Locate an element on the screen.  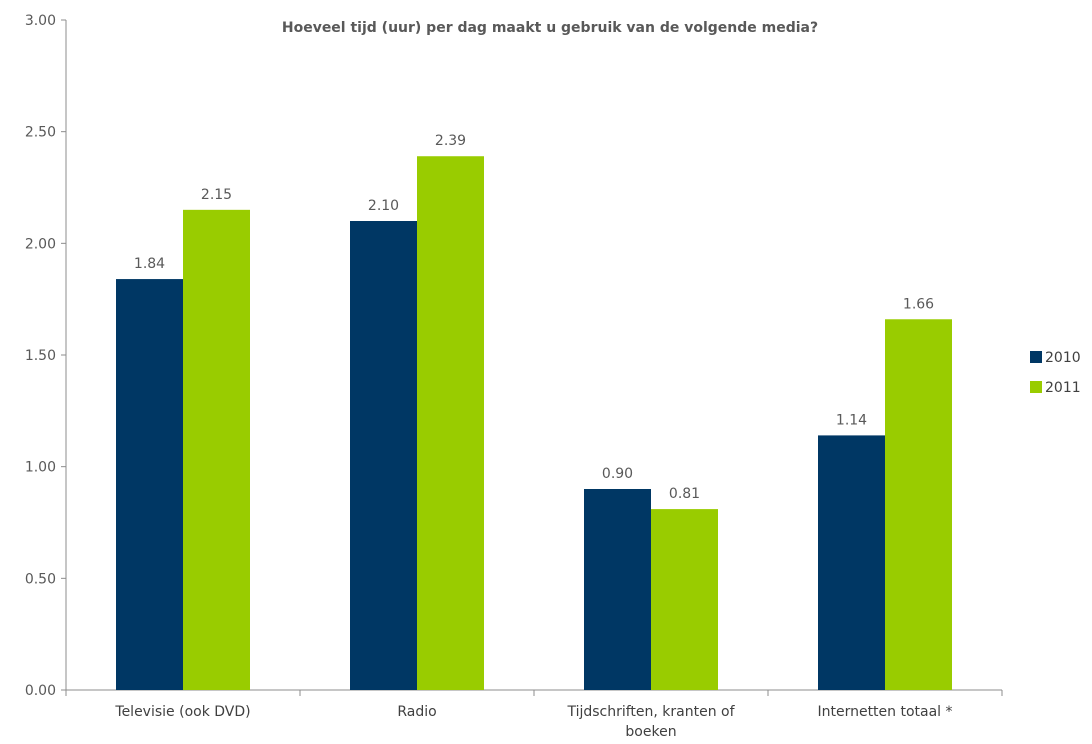
data-label: 0.81 is located at coordinates (684, 494).